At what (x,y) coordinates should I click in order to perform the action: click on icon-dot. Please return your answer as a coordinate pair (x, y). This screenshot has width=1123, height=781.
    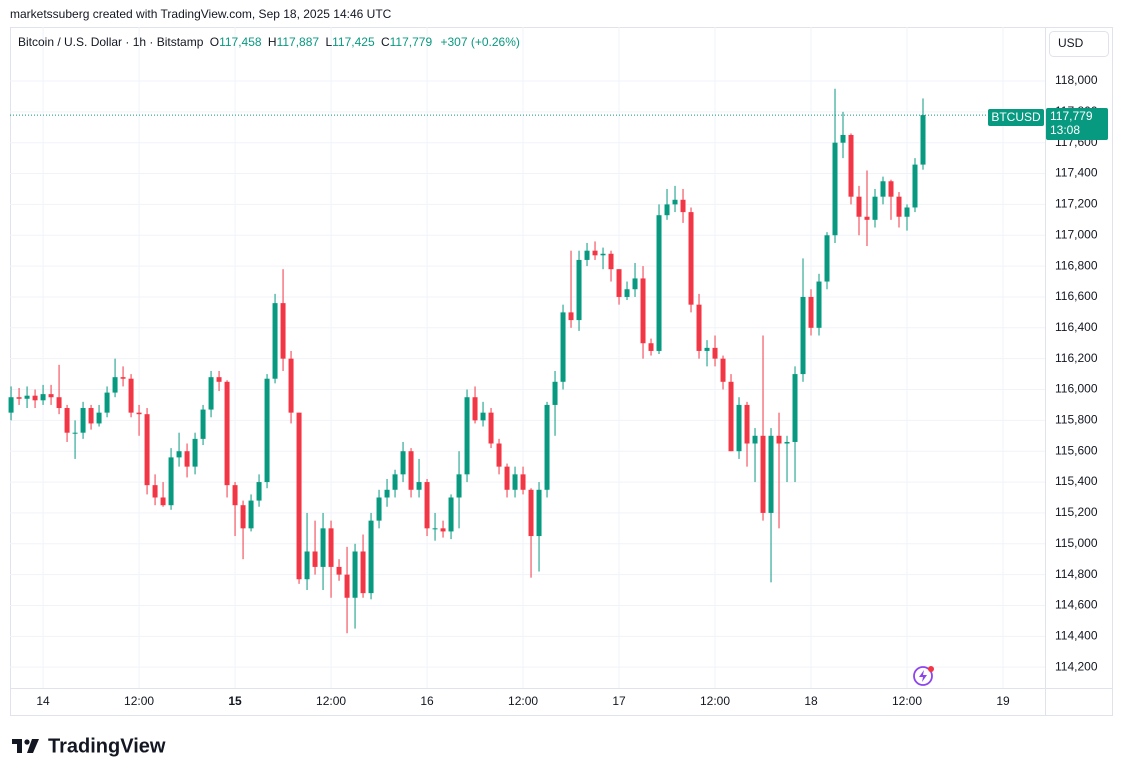
    Looking at the image, I should click on (931, 669).